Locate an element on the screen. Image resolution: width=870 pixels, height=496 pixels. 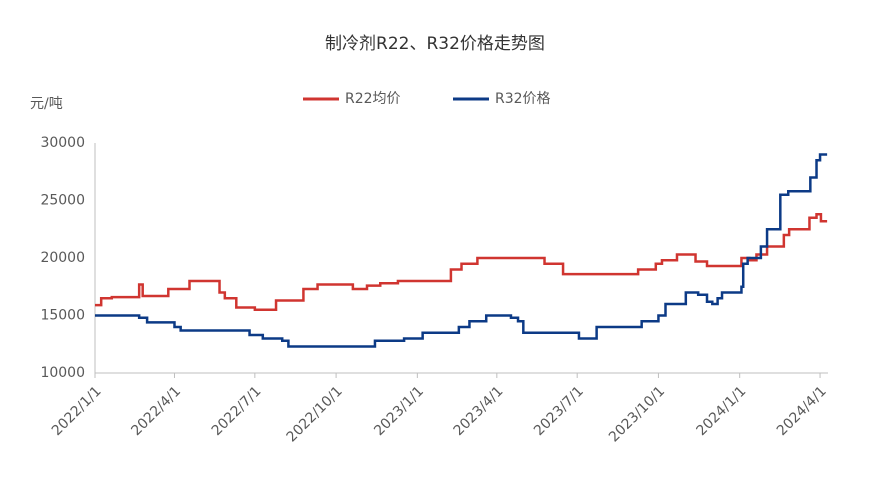
legend-label: R32价格 is located at coordinates (523, 99).